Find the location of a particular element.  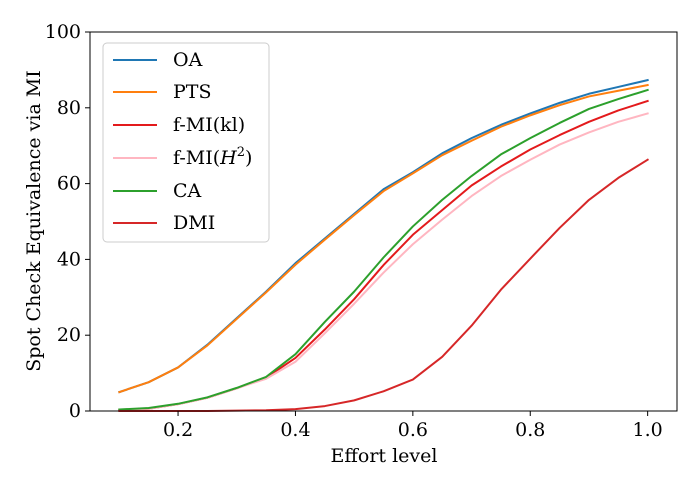

y-axis-label: Spot Check Equivalence via MI is located at coordinates (34, 221).